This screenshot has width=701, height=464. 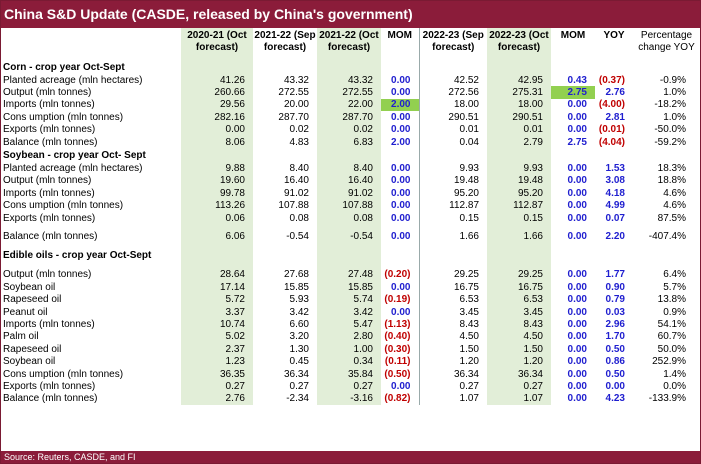 I want to click on data-cell: 29.25, so click(x=452, y=275).